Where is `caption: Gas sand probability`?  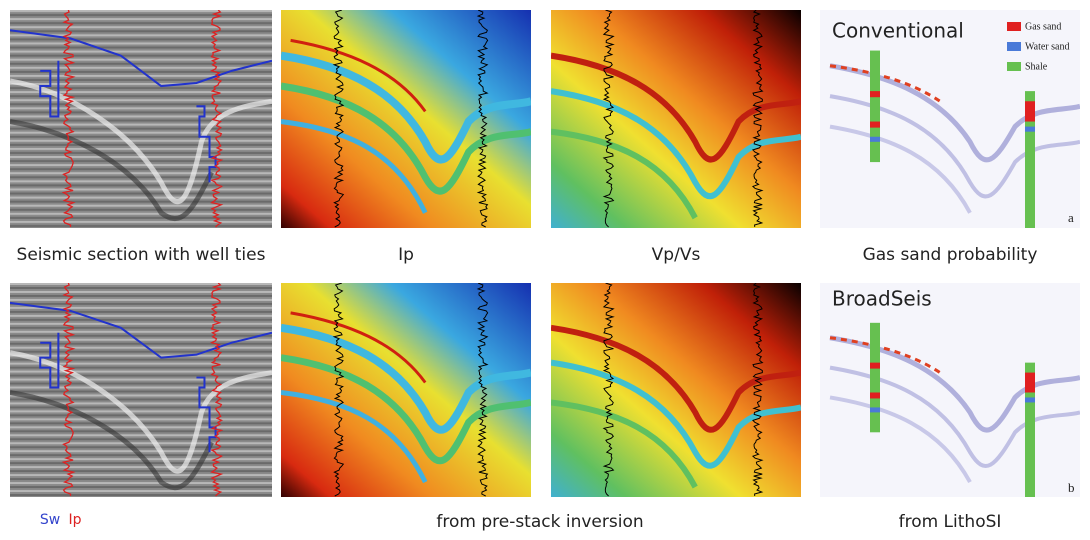 caption: Gas sand probability is located at coordinates (950, 255).